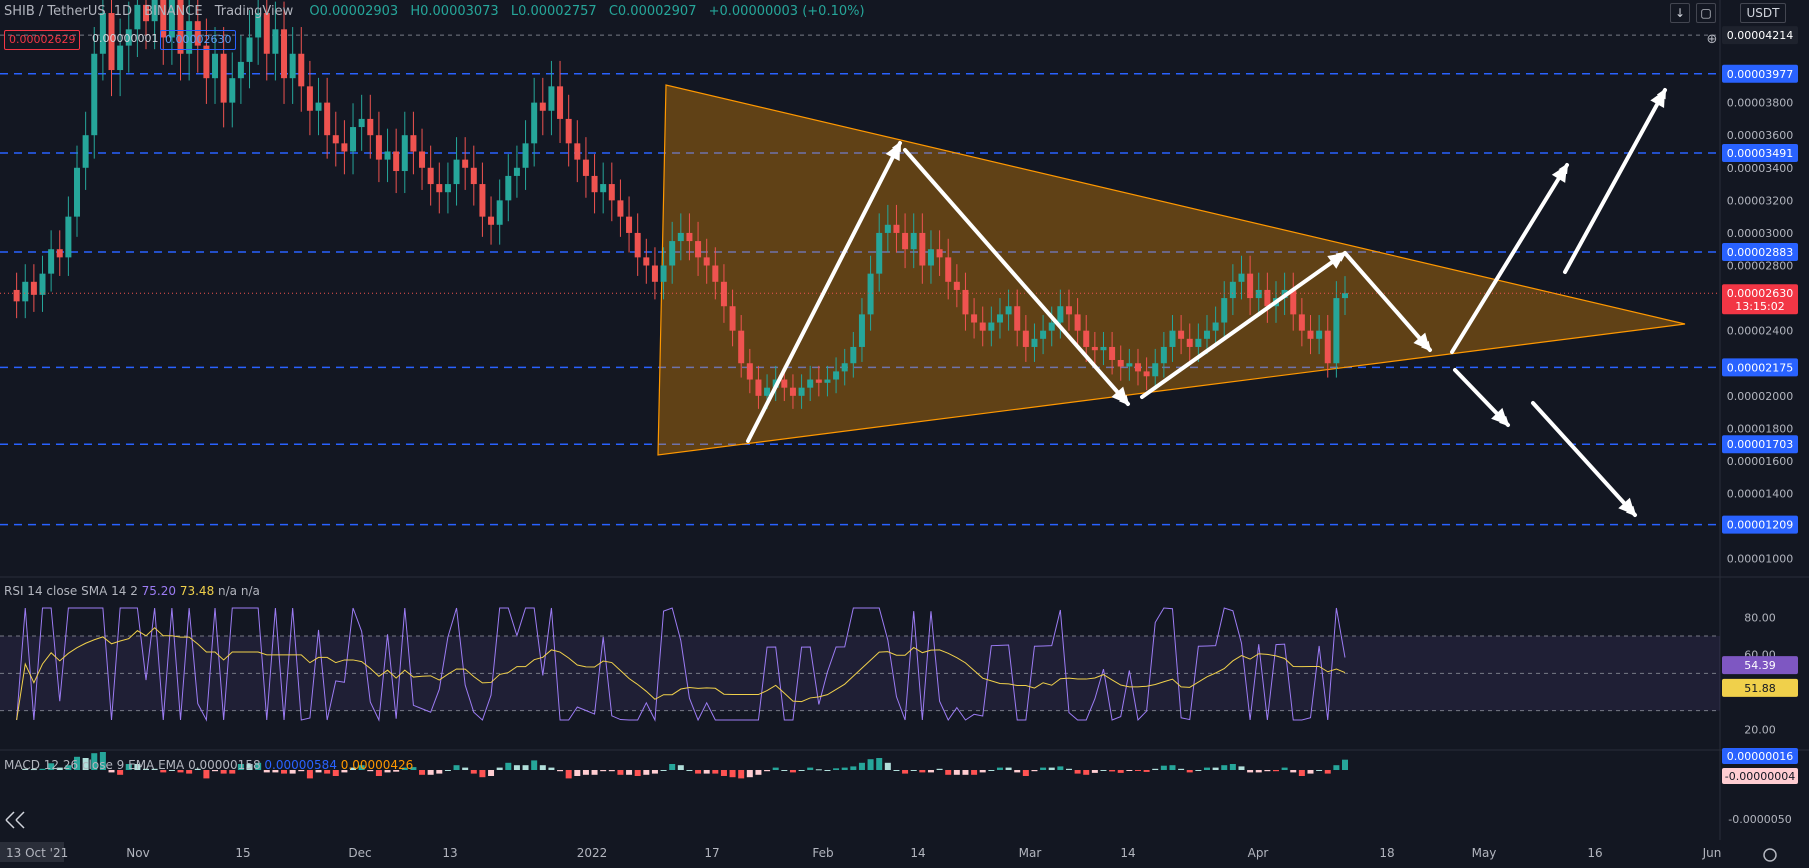 The width and height of the screenshot is (1809, 868). What do you see at coordinates (1484, 853) in the screenshot?
I see `time-tick-label: May` at bounding box center [1484, 853].